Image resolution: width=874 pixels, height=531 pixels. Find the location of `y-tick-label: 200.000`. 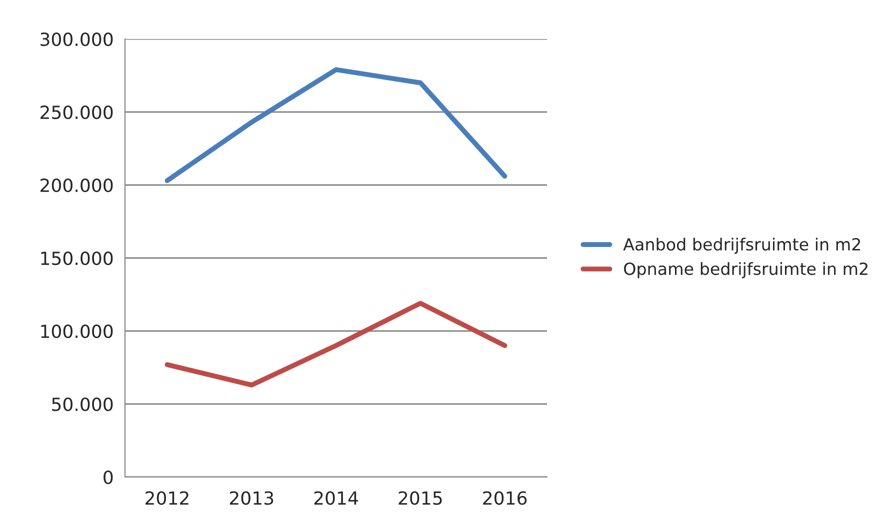

y-tick-label: 200.000 is located at coordinates (76, 185).